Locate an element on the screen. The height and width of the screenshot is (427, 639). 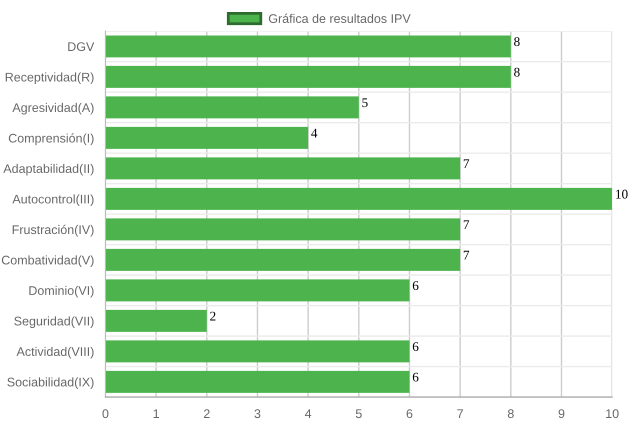
y-tick-label: Comprensión(I) is located at coordinates (51, 139).